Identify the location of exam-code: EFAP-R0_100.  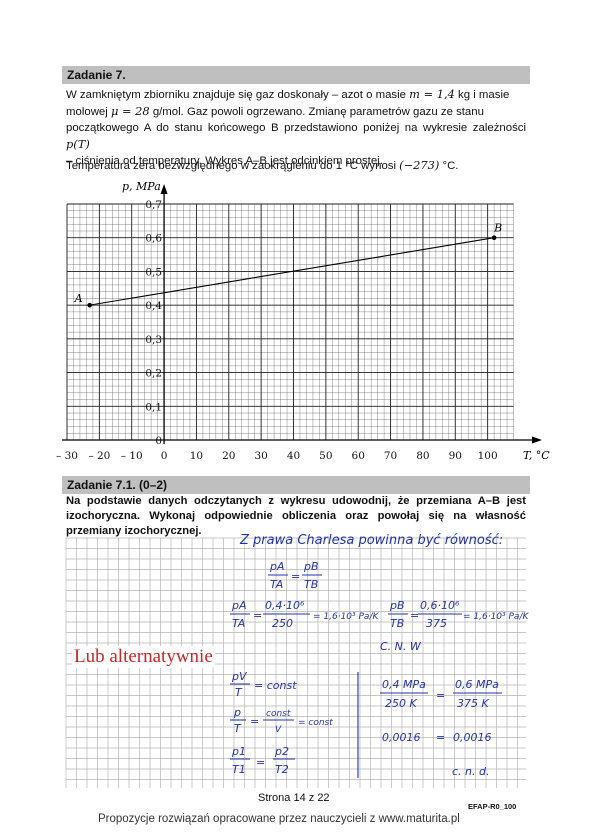
(492, 806).